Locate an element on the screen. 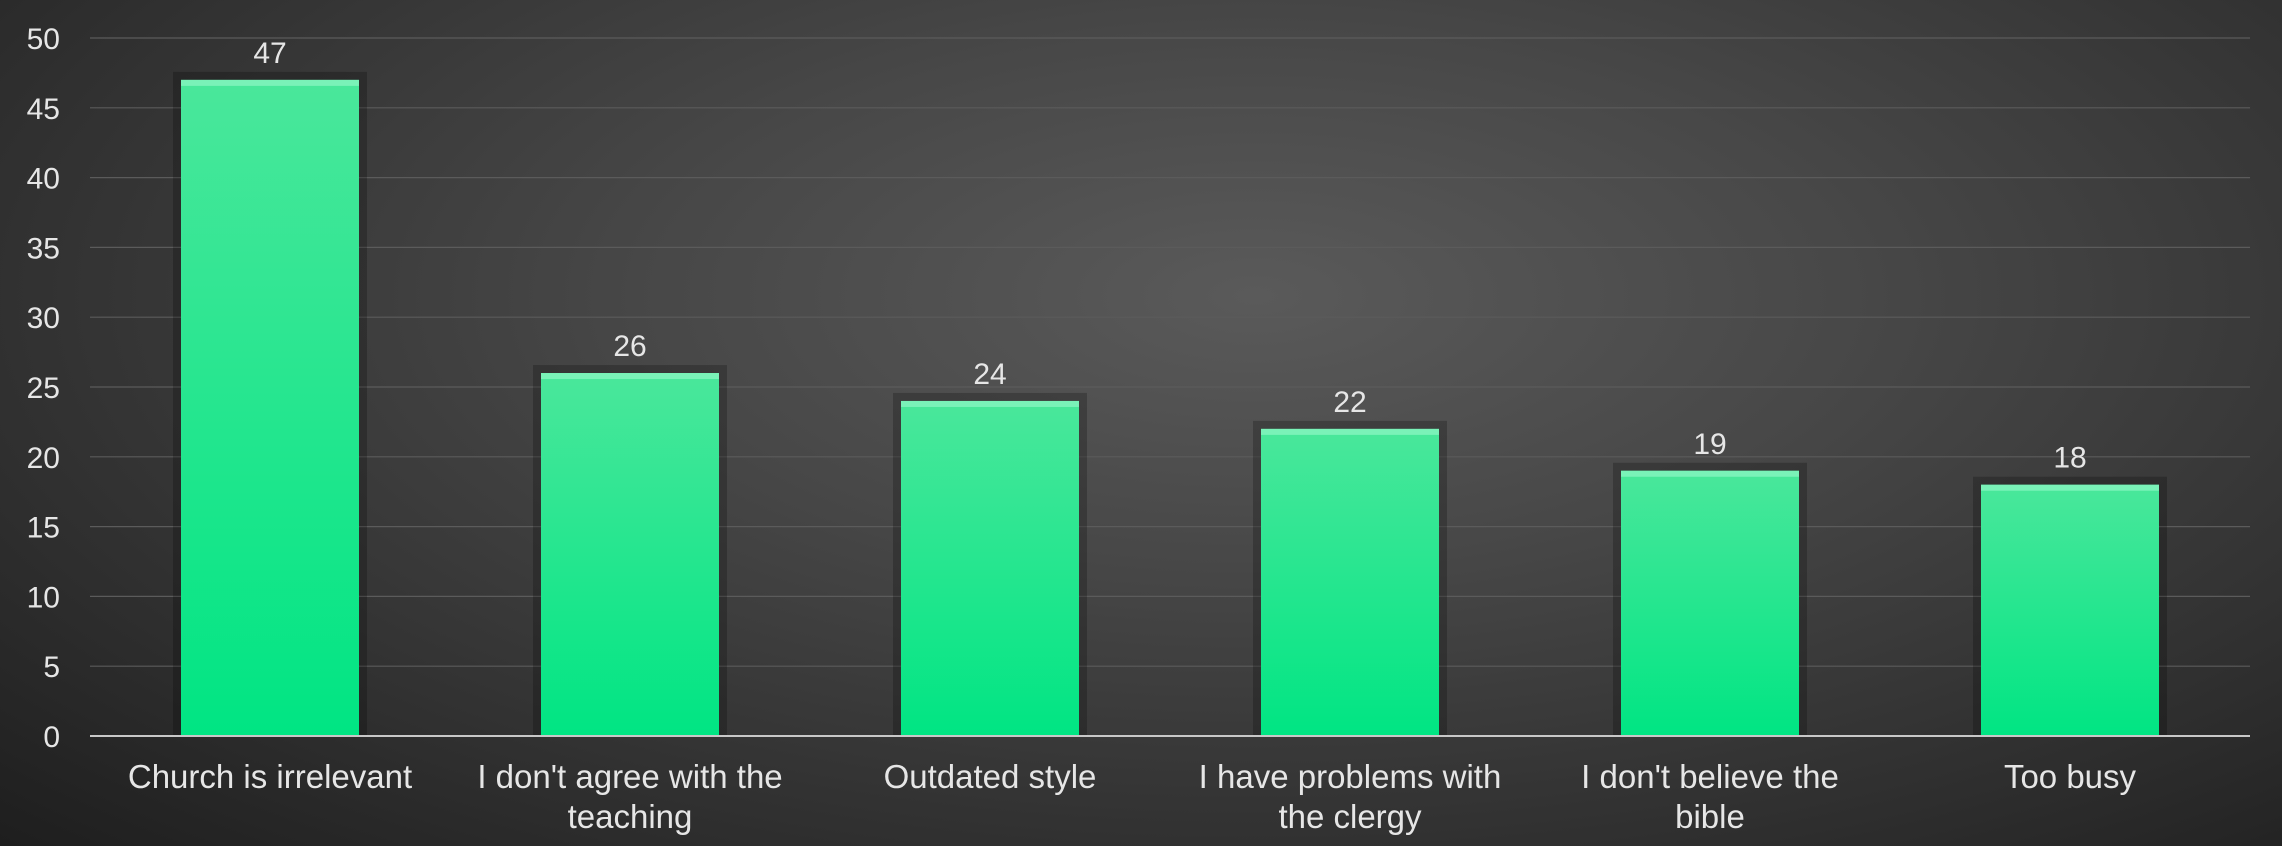  y-tick-label: 35 is located at coordinates (43, 248).